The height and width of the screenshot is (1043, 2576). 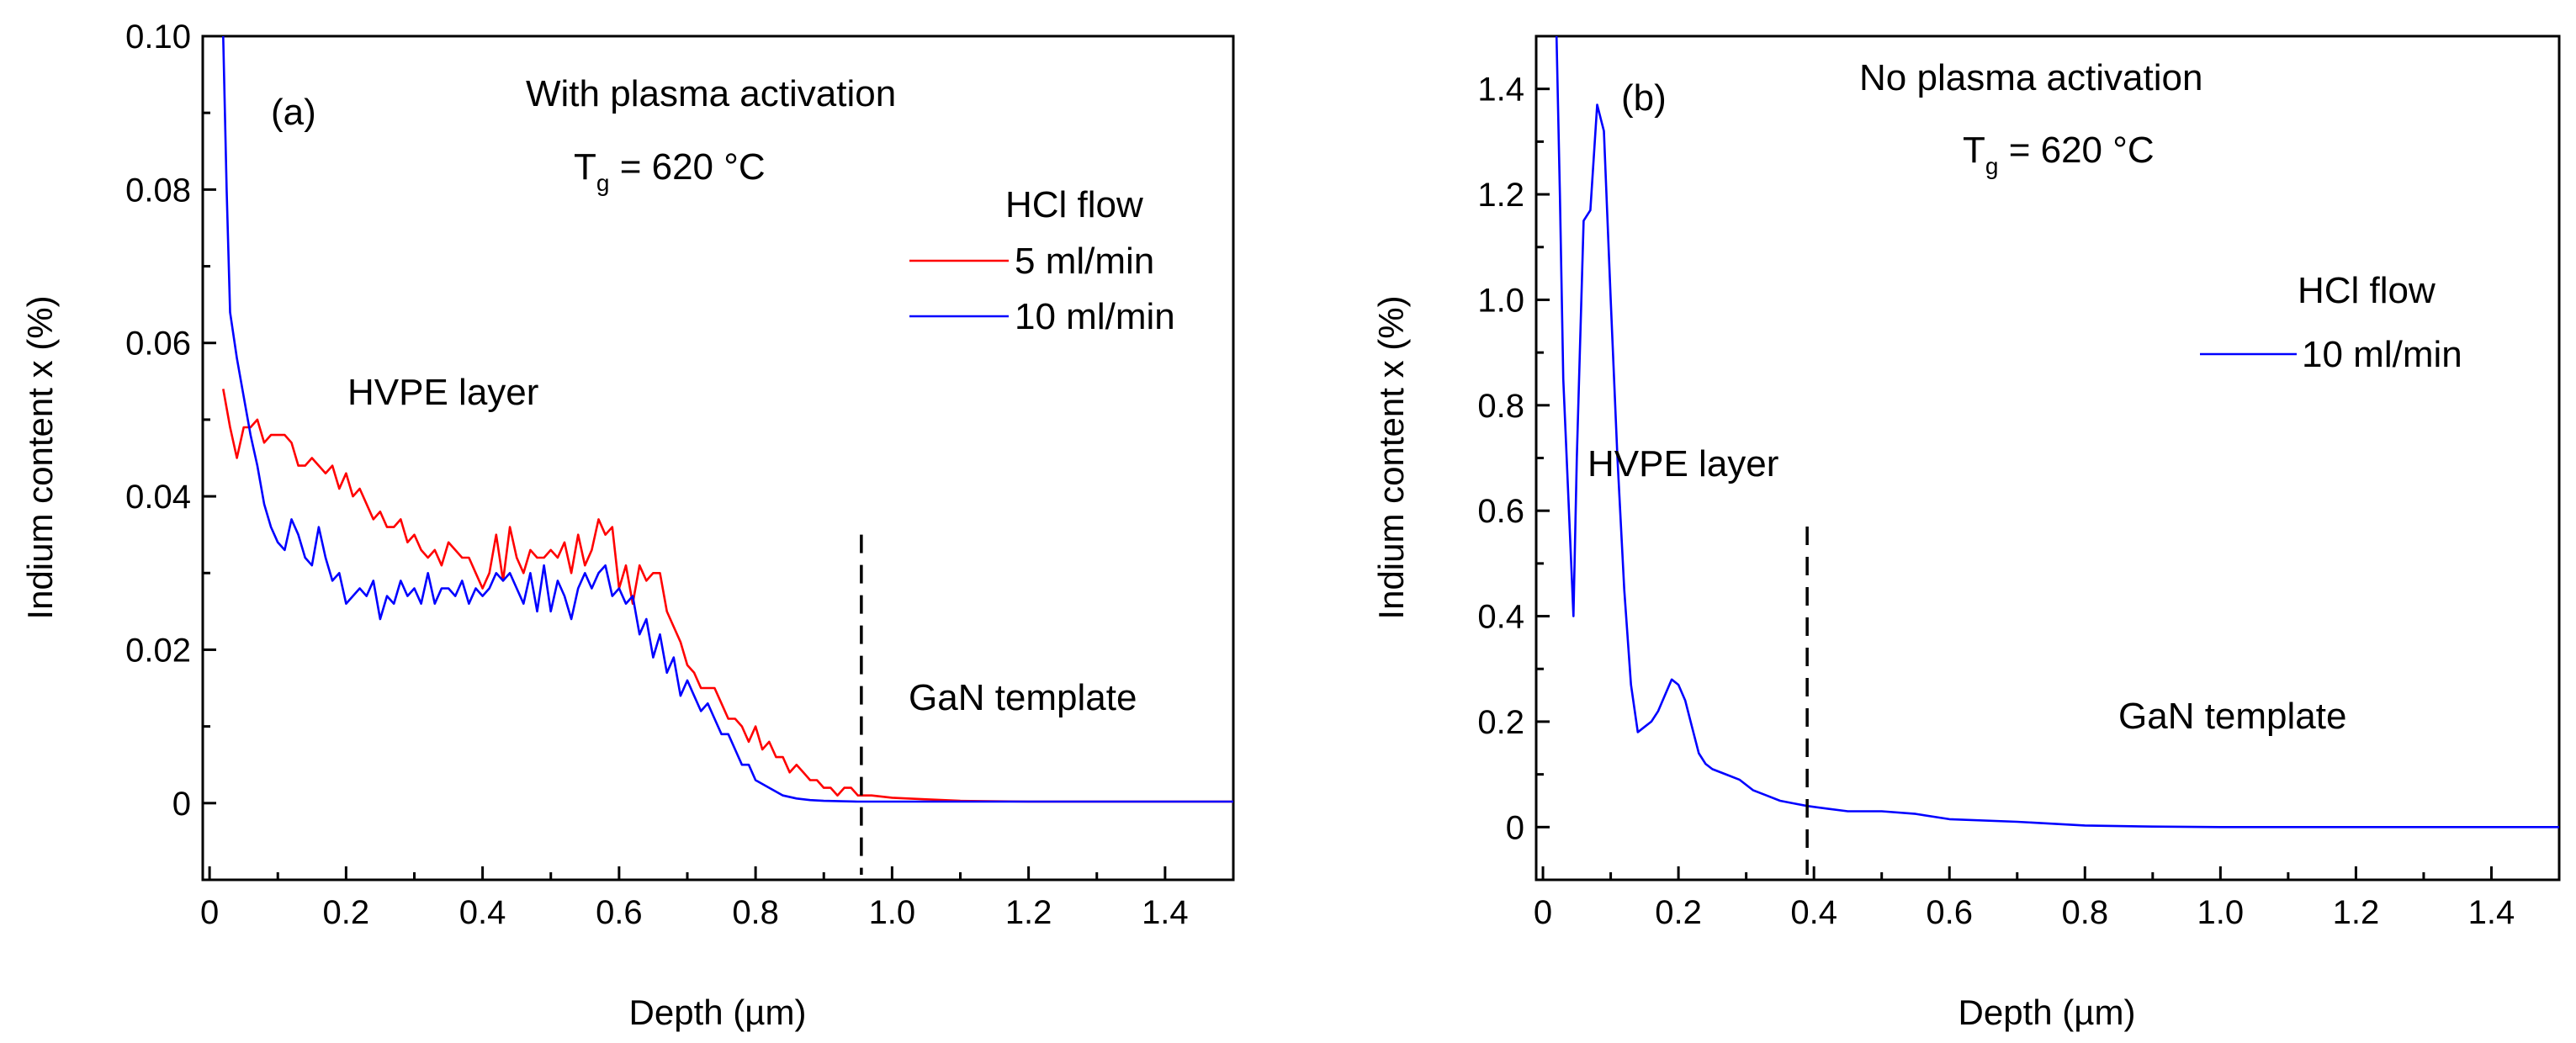 I want to click on y-tick-label: 0.2, so click(x=1500, y=722).